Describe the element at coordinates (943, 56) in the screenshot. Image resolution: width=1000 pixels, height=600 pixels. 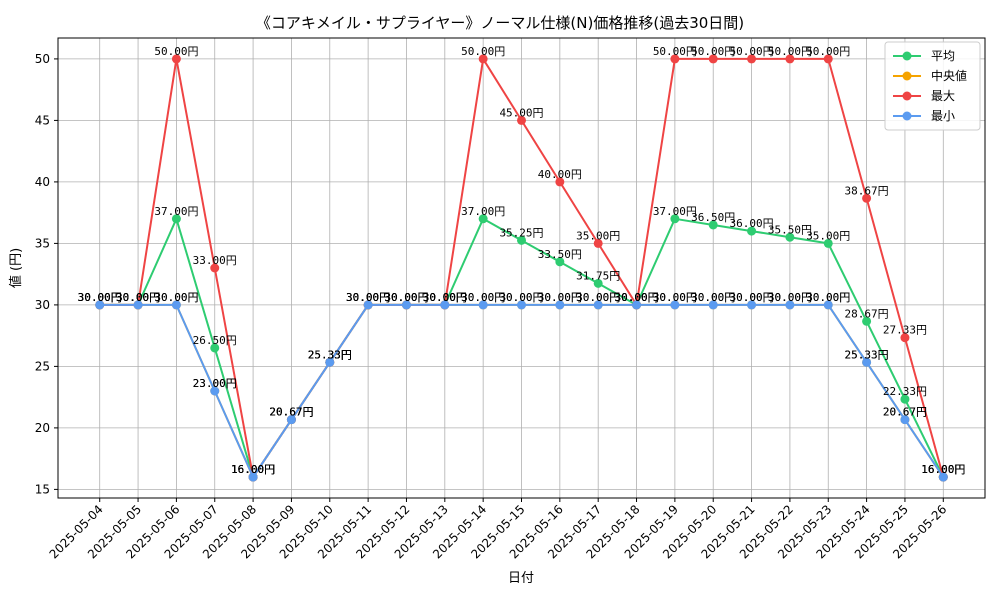
I see `legend-label: 平均` at that location.